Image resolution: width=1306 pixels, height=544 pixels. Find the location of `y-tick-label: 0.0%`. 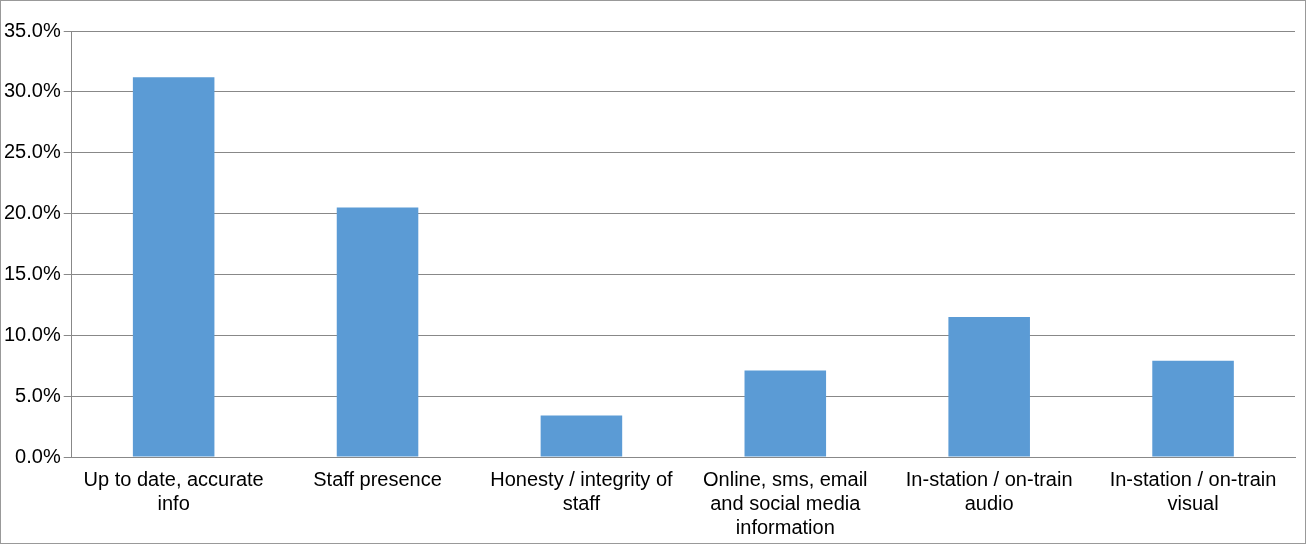

y-tick-label: 0.0% is located at coordinates (38, 455).